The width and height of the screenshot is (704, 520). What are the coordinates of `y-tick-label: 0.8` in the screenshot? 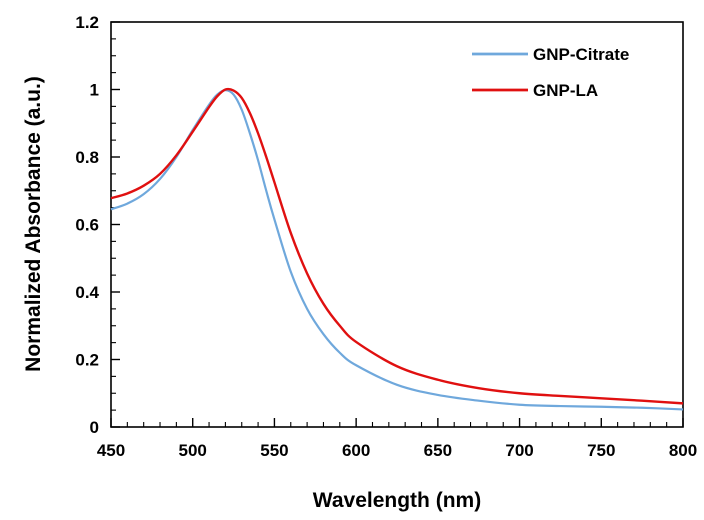 It's located at (87, 157).